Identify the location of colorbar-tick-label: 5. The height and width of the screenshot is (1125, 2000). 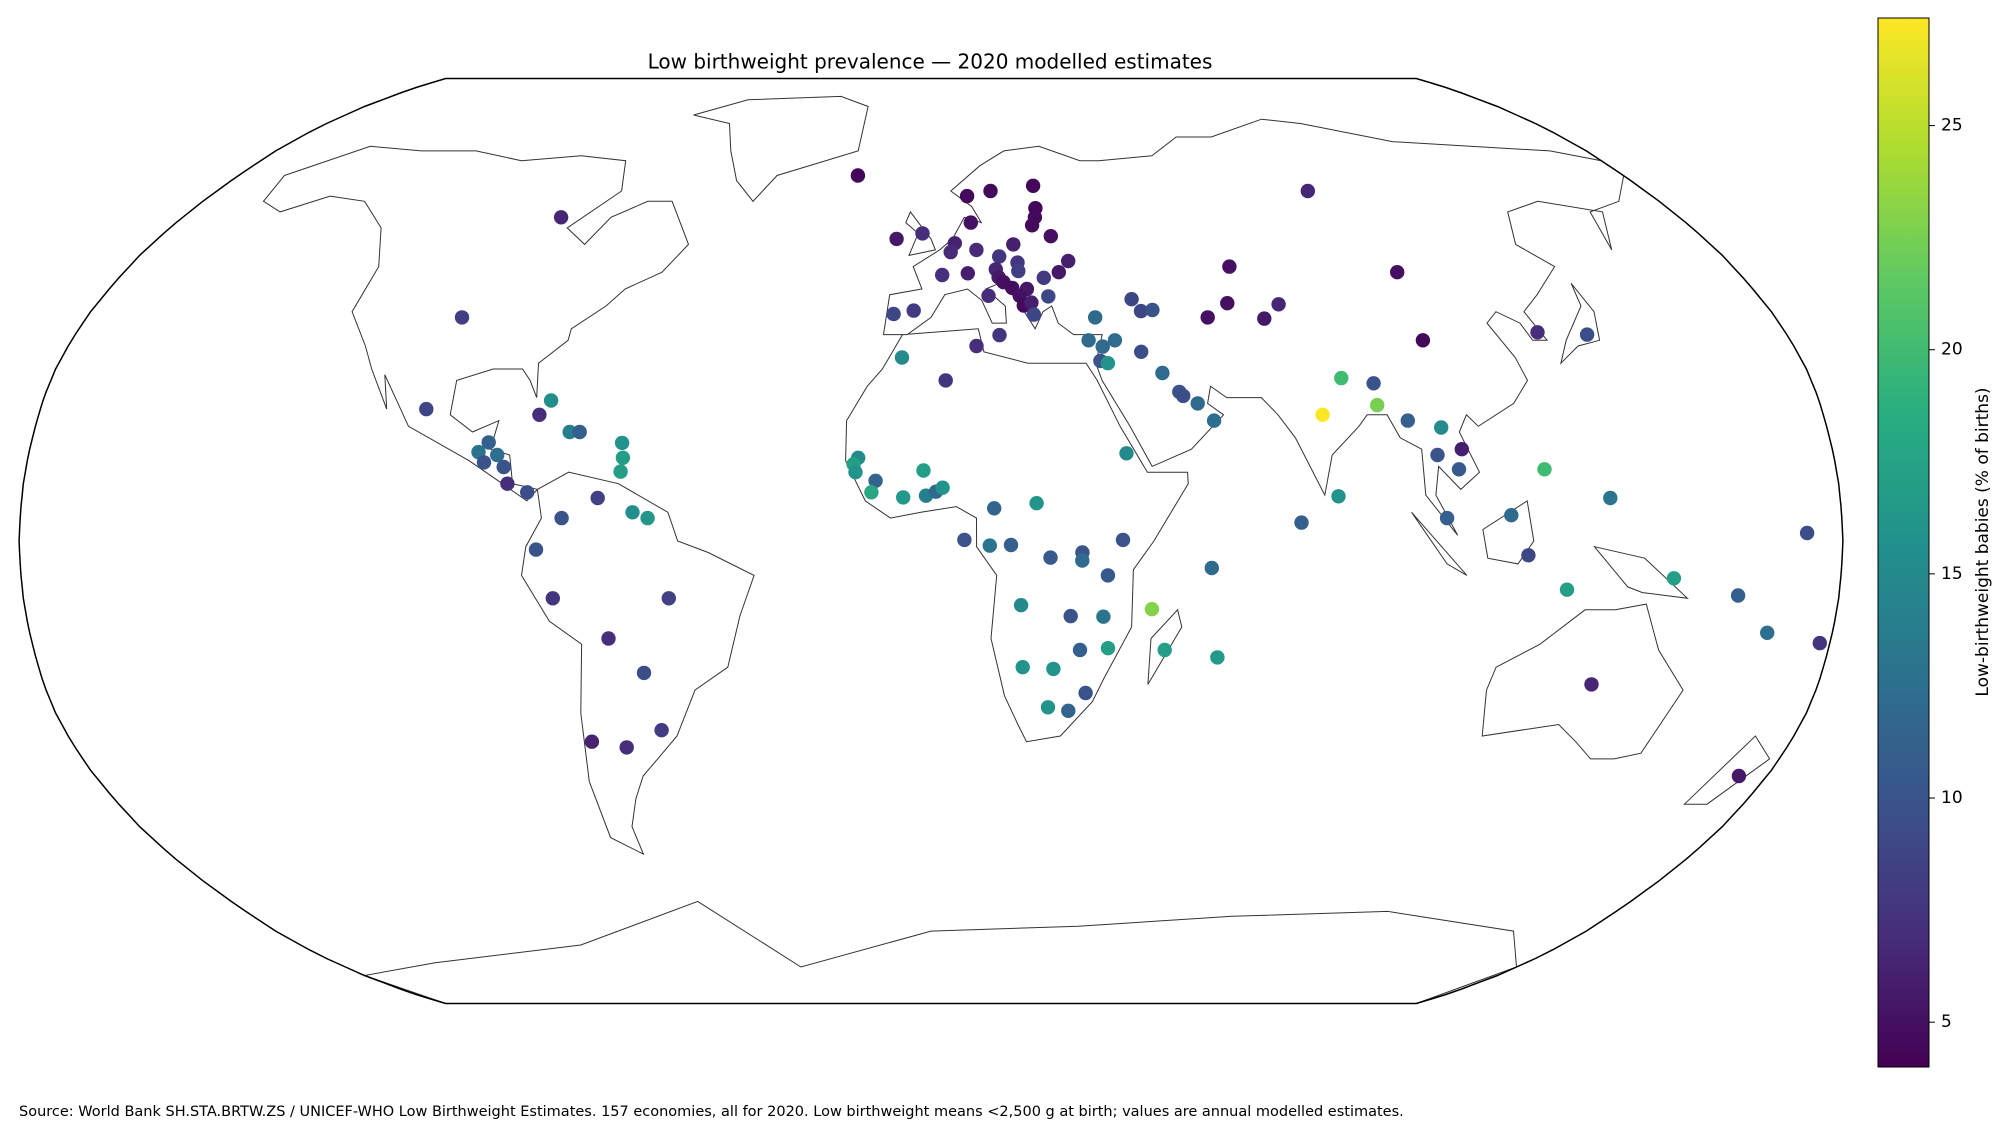
(1946, 1022).